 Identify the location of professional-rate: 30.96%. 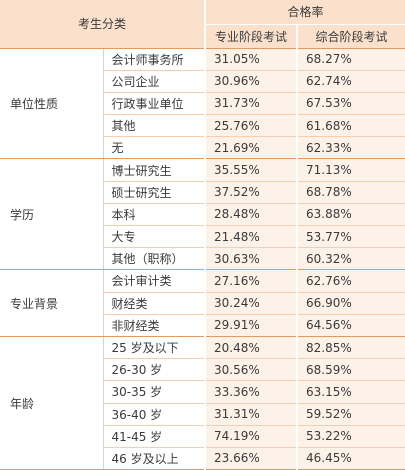
(251, 81).